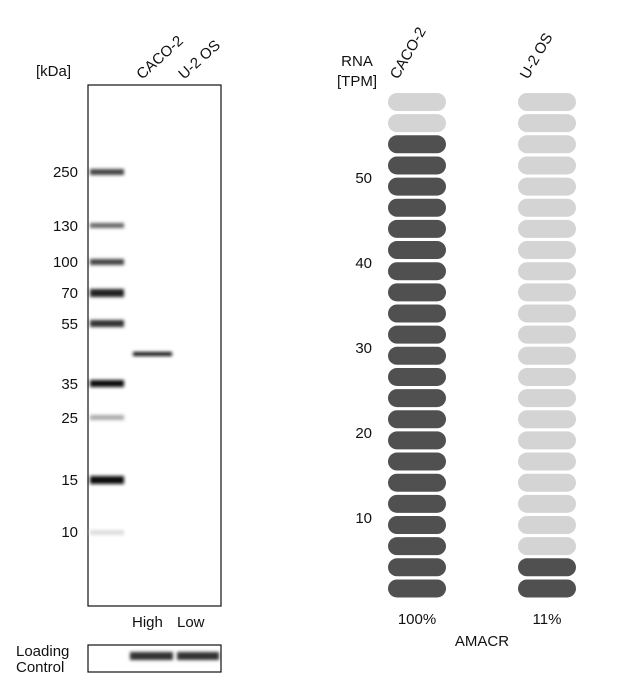 This screenshot has height=682, width=640. What do you see at coordinates (65, 262) in the screenshot?
I see `marker-label: 100` at bounding box center [65, 262].